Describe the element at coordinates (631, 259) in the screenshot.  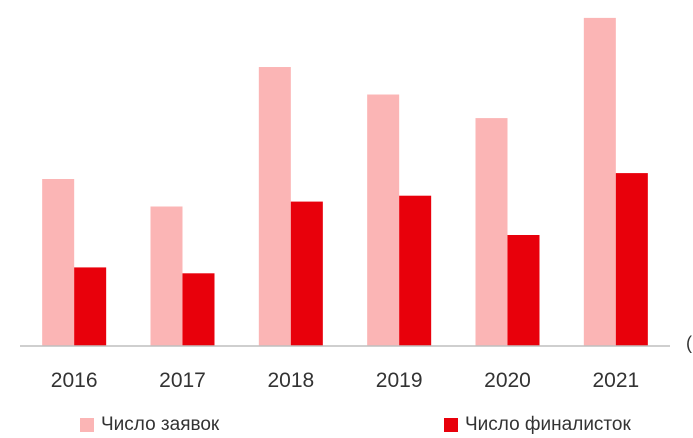
I see `bar-finalists-2021` at that location.